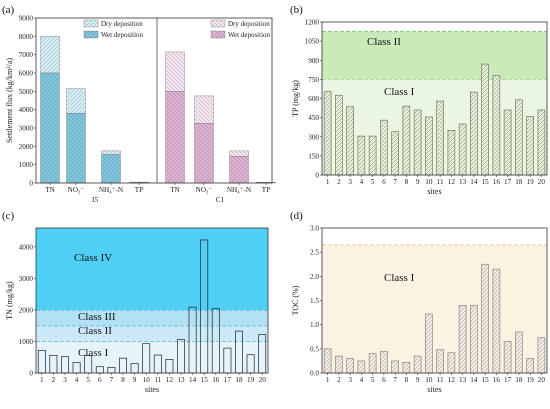 The image size is (550, 409). Describe the element at coordinates (373, 182) in the screenshot. I see `x-tick-label: 5` at that location.